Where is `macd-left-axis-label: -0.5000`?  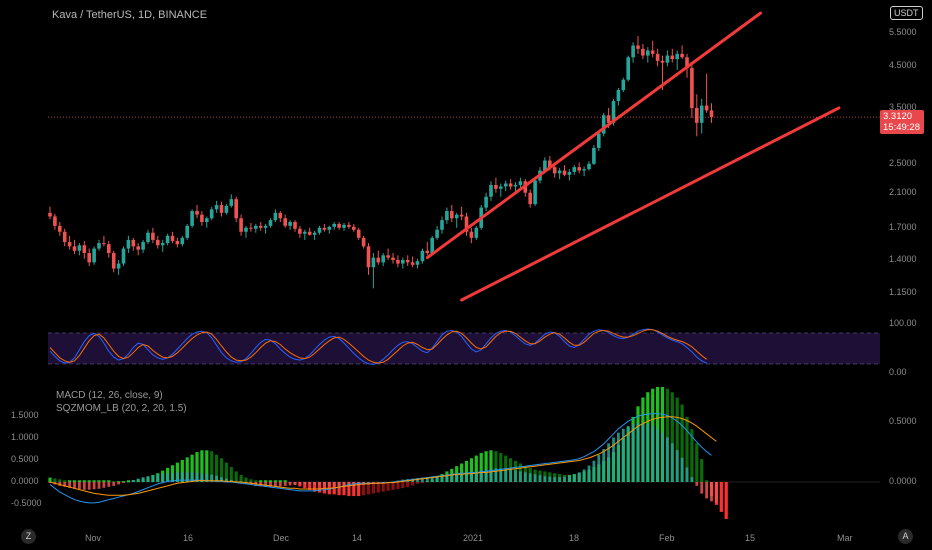
macd-left-axis-label: -0.5000 is located at coordinates (26, 503).